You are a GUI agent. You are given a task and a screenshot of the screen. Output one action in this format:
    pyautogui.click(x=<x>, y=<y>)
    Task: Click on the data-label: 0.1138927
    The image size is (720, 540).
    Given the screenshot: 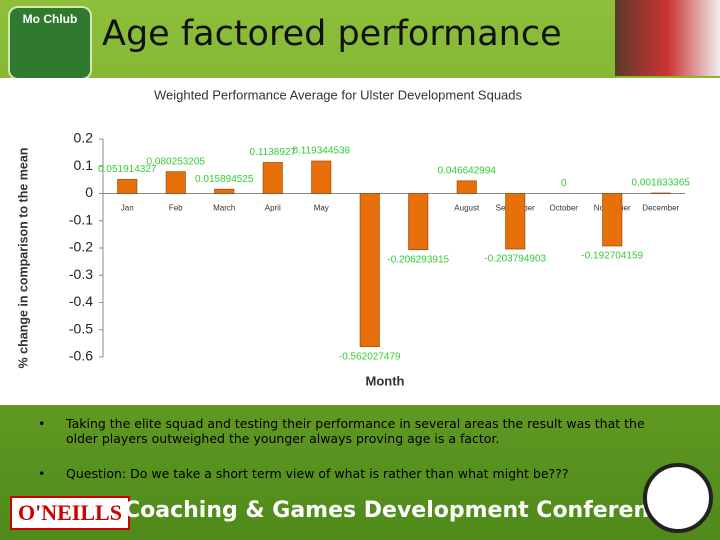 What is the action you would take?
    pyautogui.click(x=272, y=152)
    